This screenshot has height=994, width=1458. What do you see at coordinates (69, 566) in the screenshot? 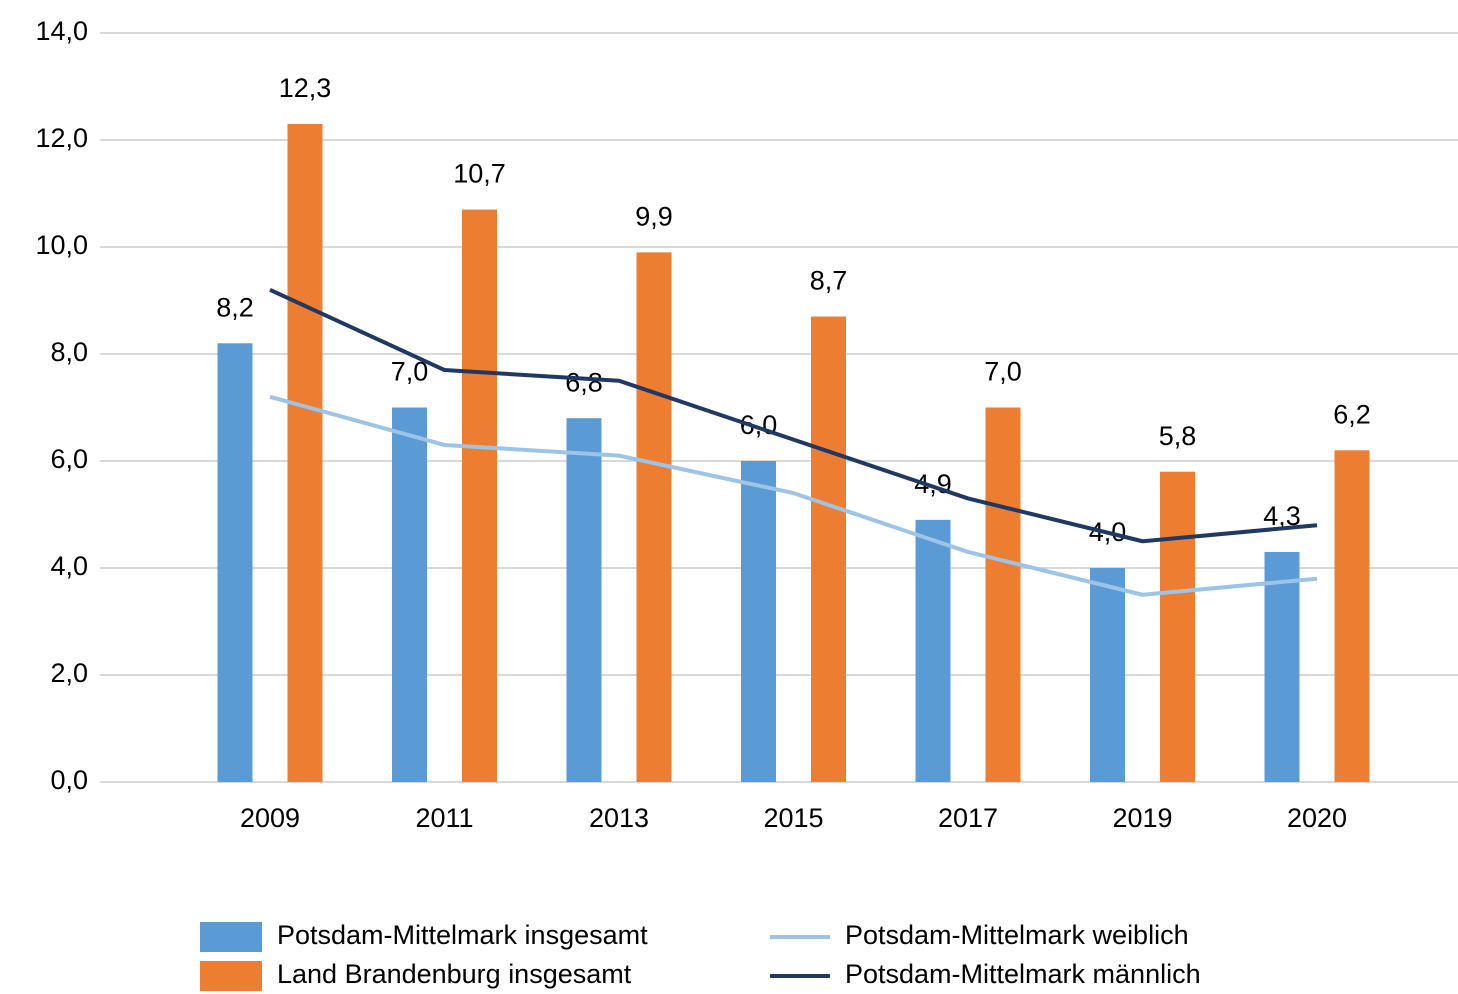
I see `y-tick-label: 4,0` at bounding box center [69, 566].